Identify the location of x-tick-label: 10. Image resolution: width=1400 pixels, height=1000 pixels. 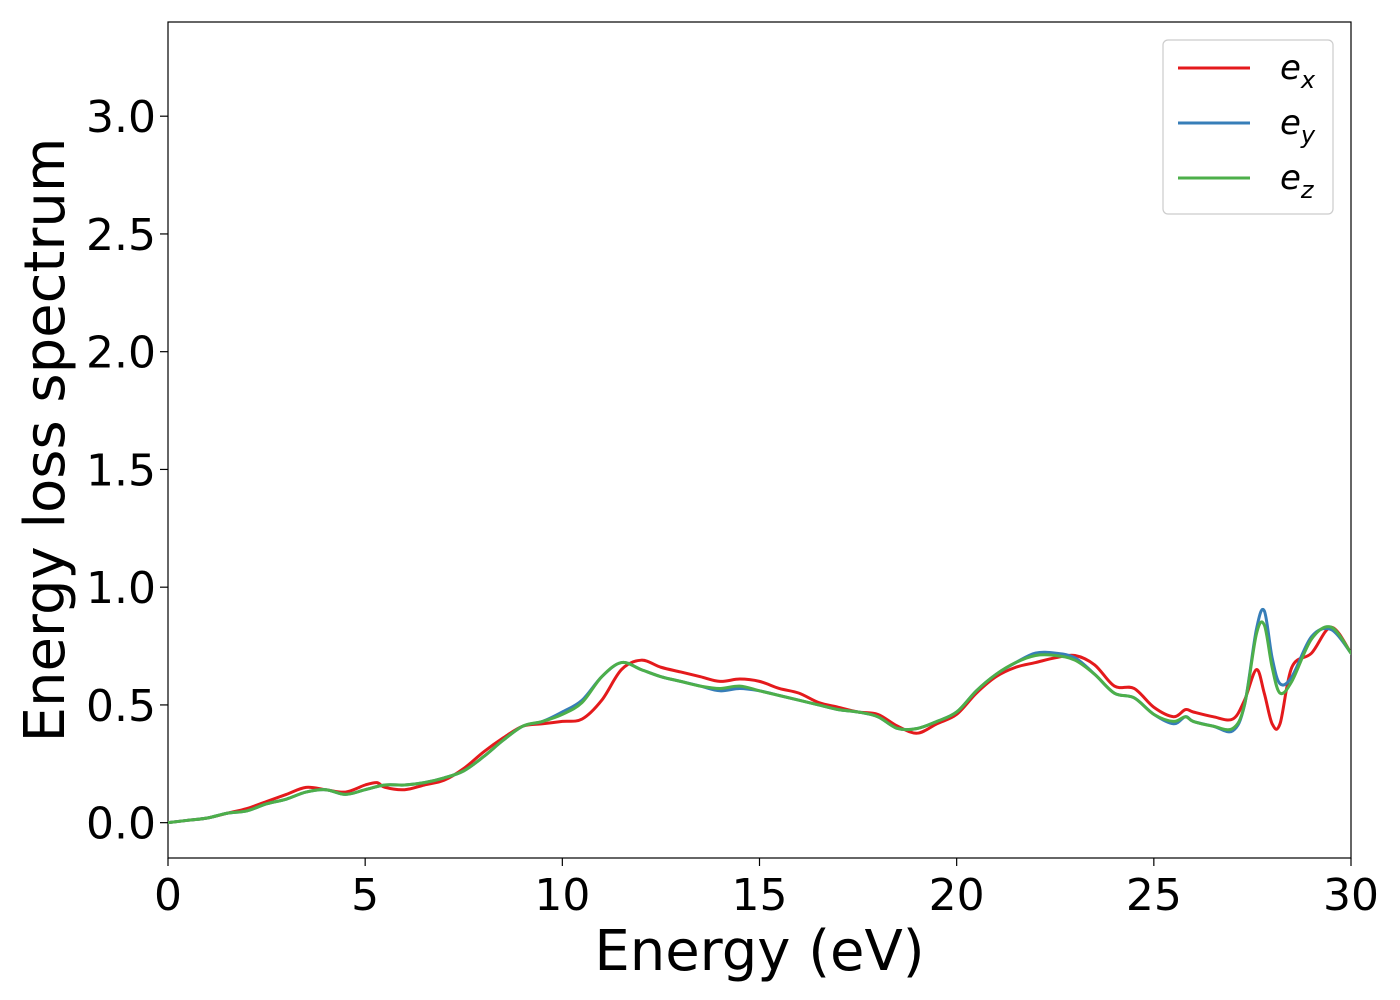
(562, 895).